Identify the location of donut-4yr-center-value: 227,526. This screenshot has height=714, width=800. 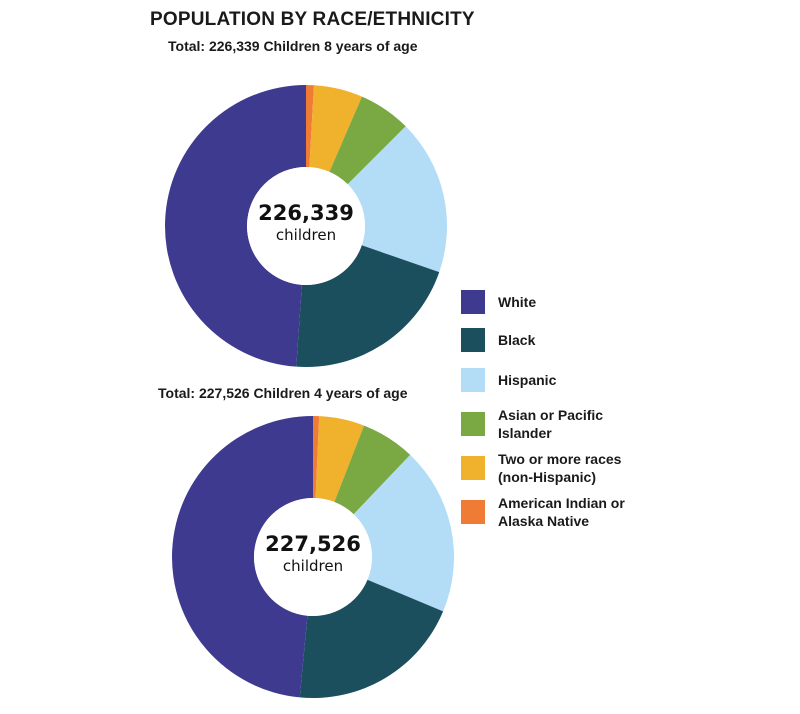
(313, 544).